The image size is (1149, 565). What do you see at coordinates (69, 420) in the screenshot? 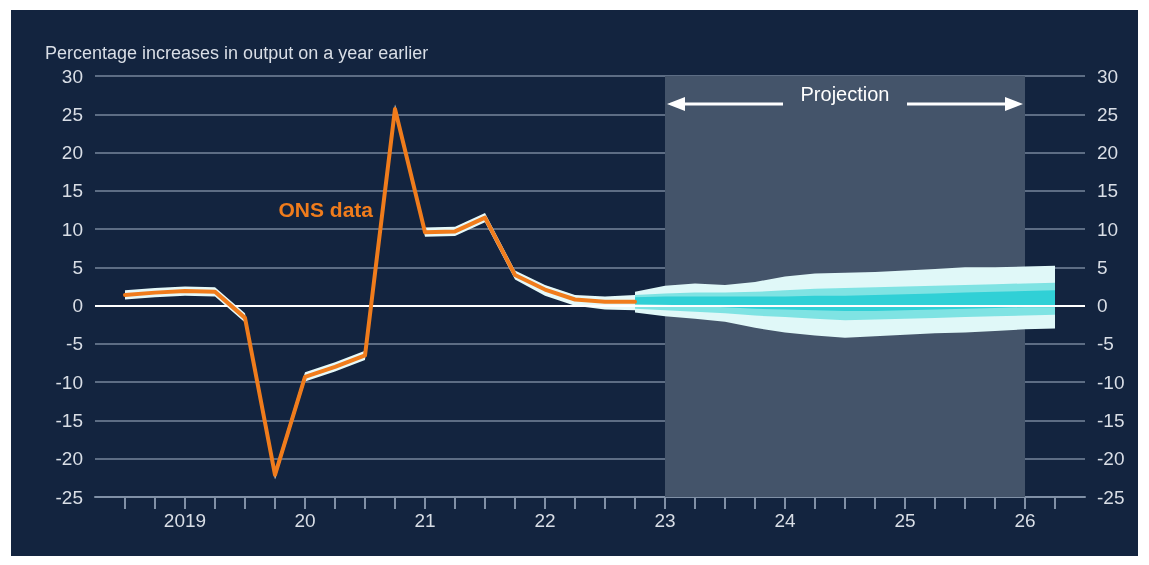
I see `y-tick-label: -15` at bounding box center [69, 420].